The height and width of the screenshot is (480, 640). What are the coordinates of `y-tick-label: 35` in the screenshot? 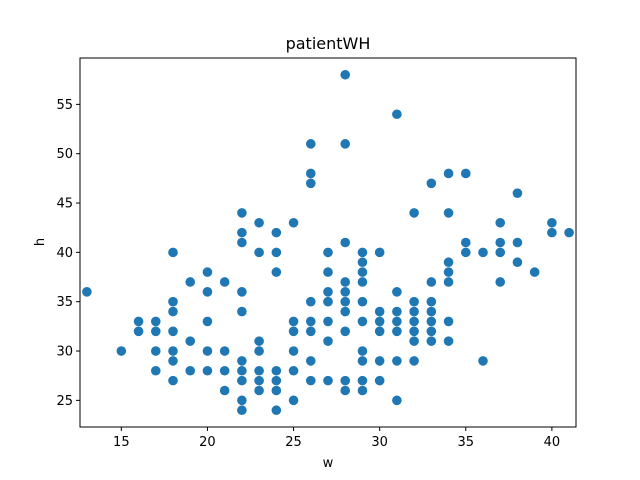 It's located at (64, 302).